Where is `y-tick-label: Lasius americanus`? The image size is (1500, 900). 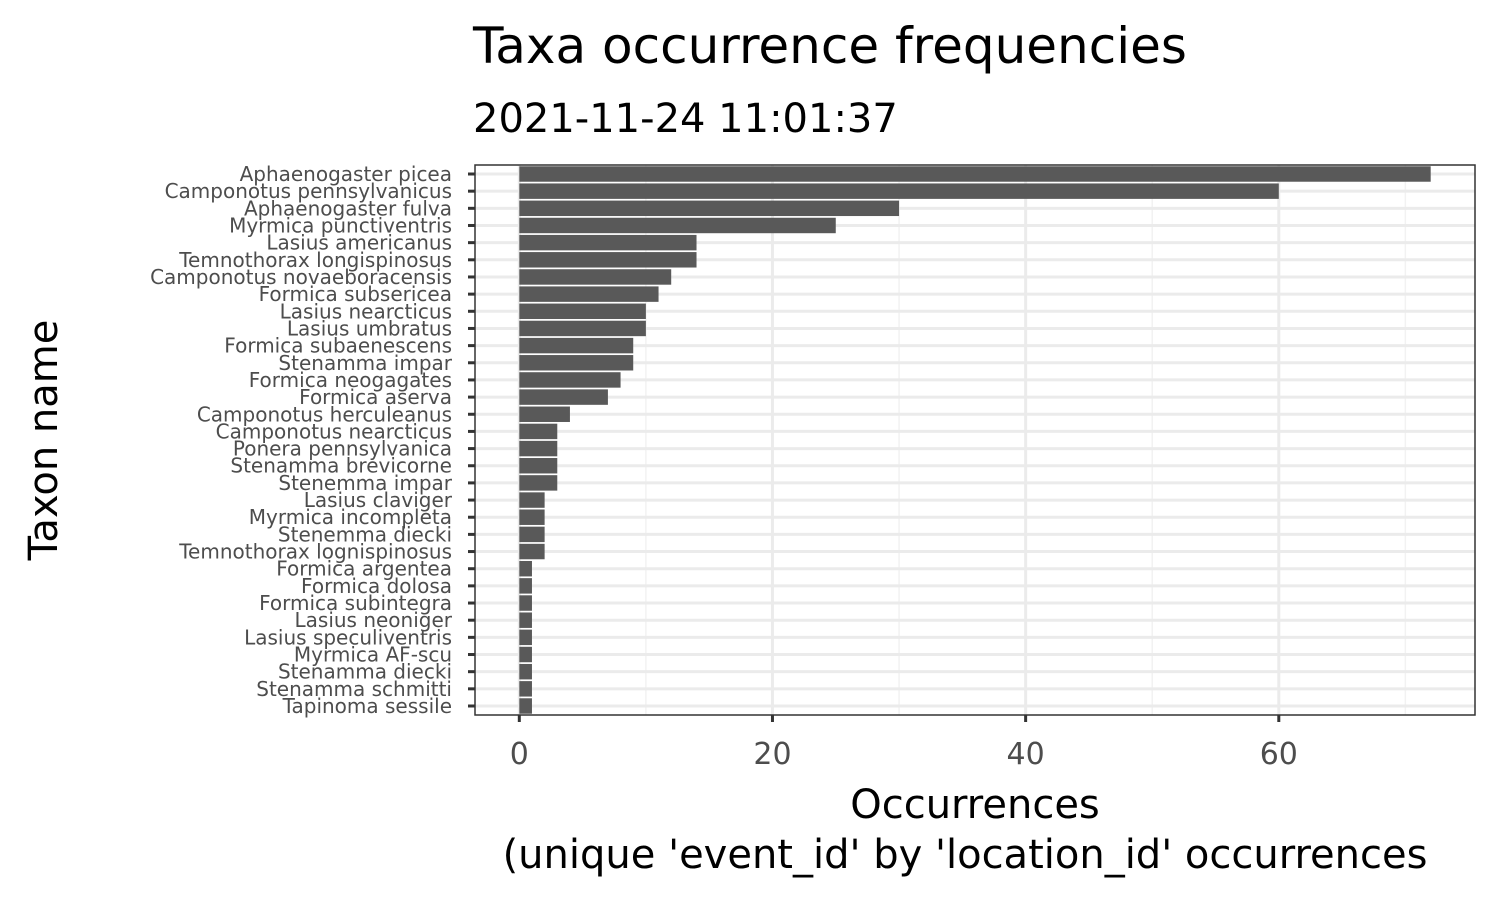
y-tick-label: Lasius americanus is located at coordinates (359, 243).